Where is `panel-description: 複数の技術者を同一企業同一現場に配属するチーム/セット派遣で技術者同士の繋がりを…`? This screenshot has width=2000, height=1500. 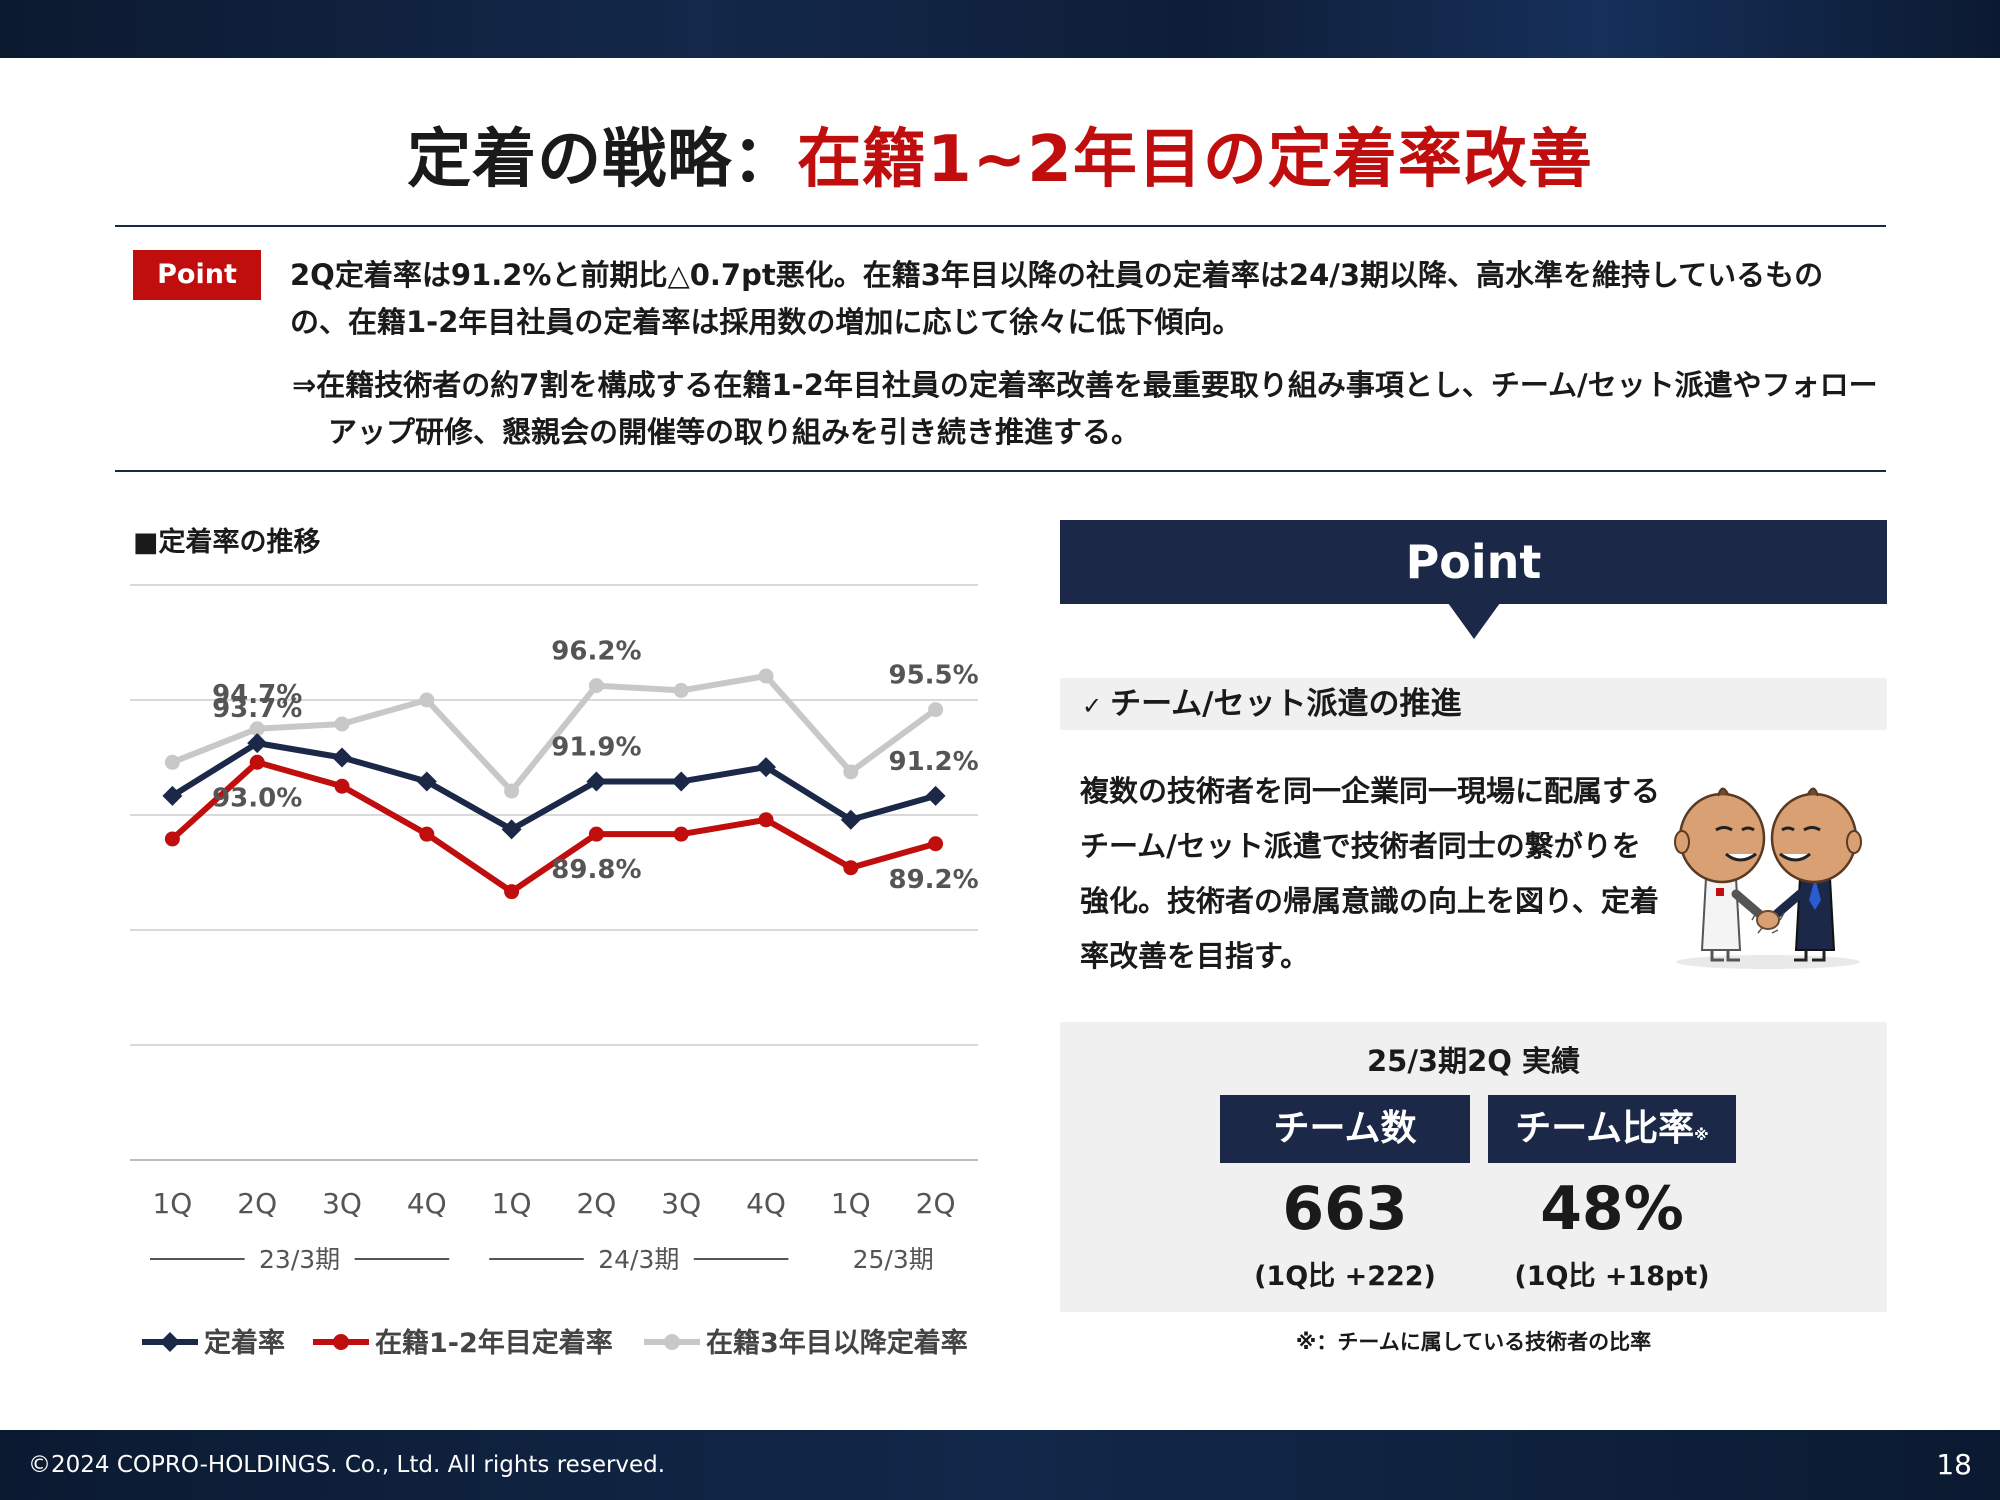 panel-description: 複数の技術者を同一企業同一現場に配属するチーム/セット派遣で技術者同士の繋がりを… is located at coordinates (1370, 873).